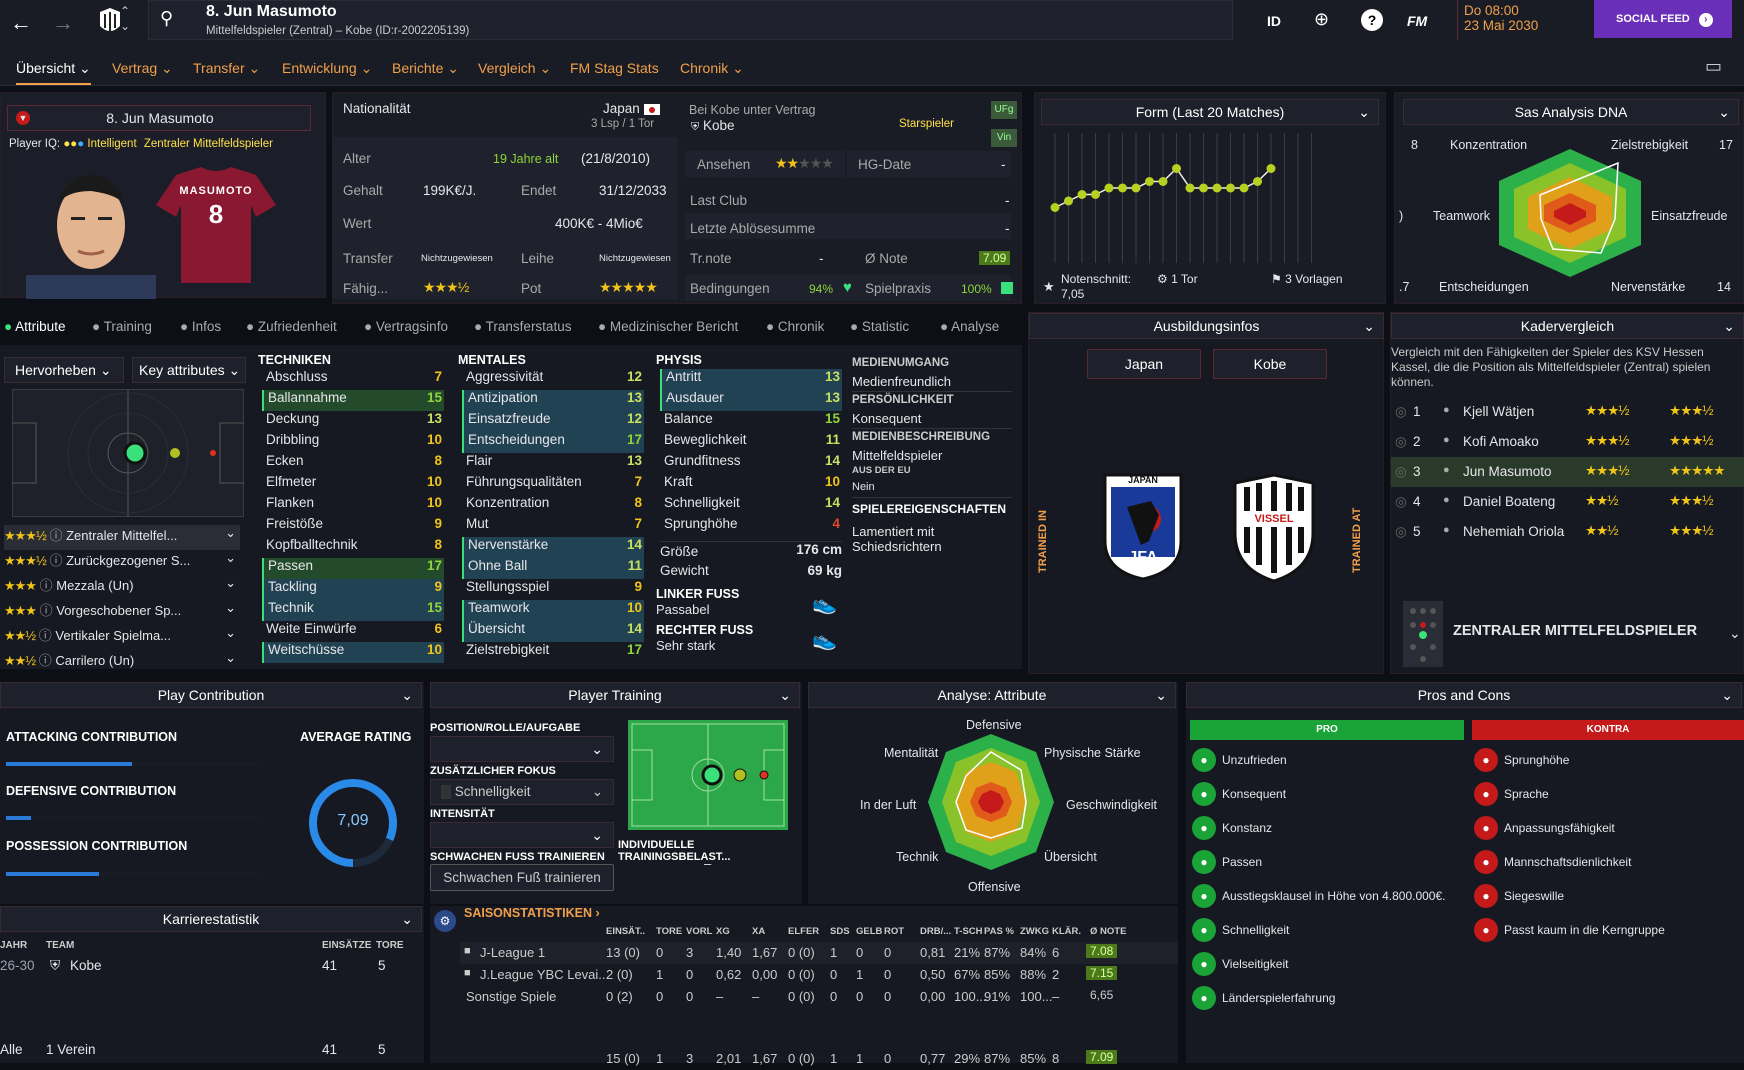 The height and width of the screenshot is (1070, 1744). Describe the element at coordinates (1004, 110) in the screenshot. I see `tag-ufg: UFg` at that location.